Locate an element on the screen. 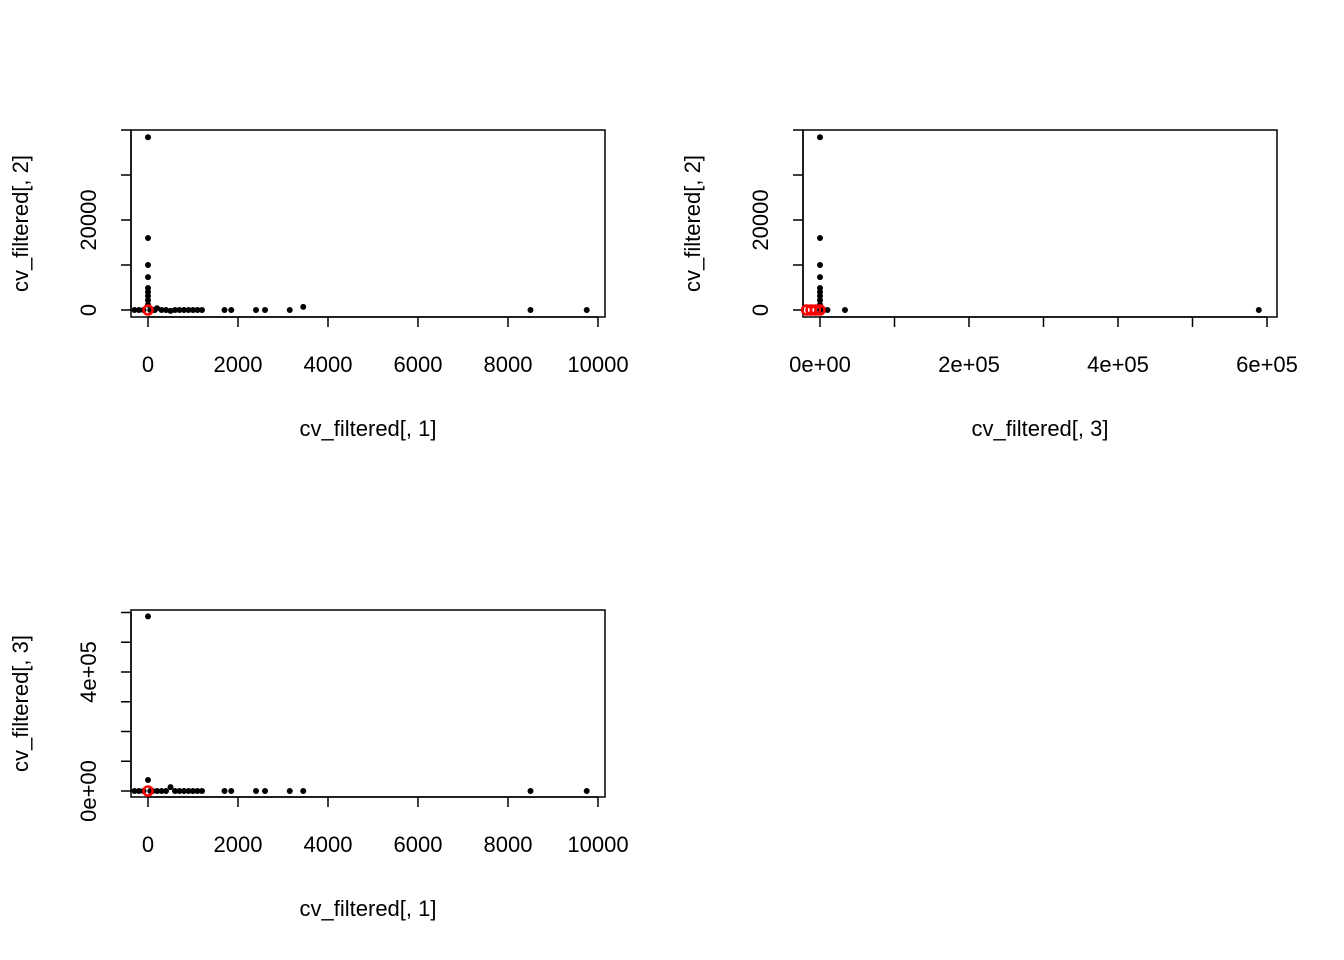  x-tick-label: 6e+05 is located at coordinates (1267, 364).